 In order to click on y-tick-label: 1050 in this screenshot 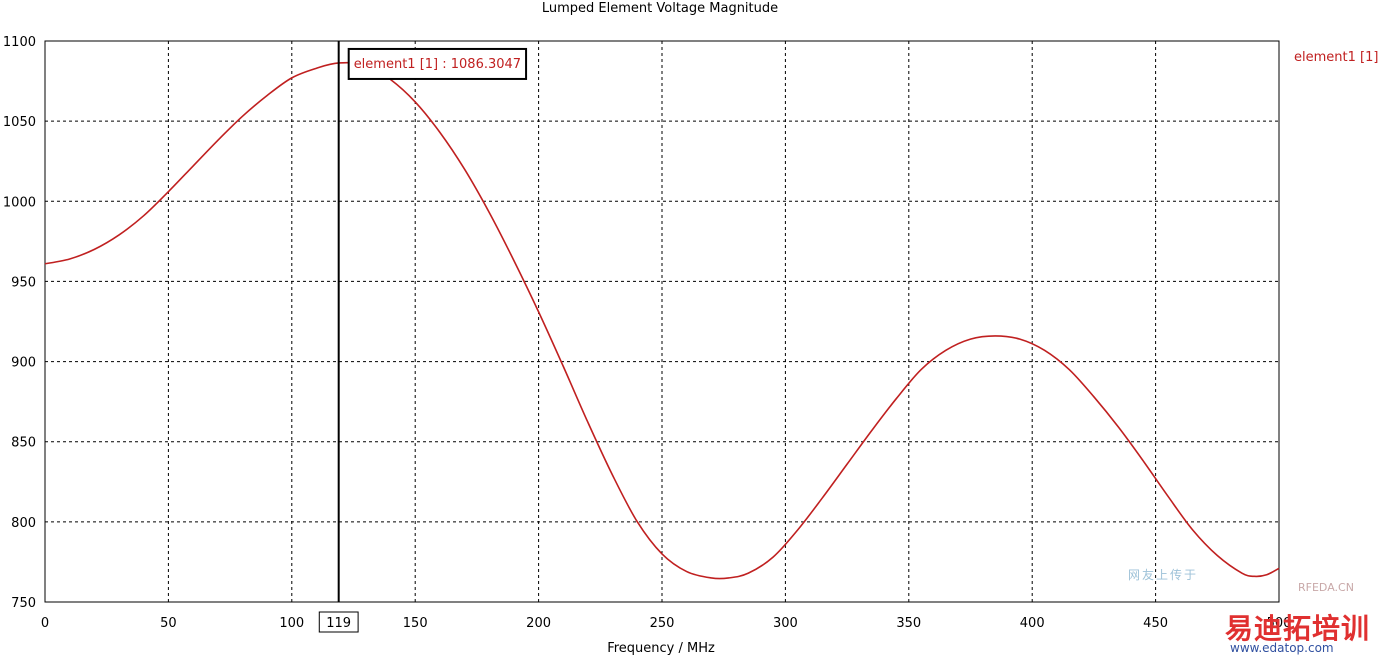, I will do `click(19, 122)`.